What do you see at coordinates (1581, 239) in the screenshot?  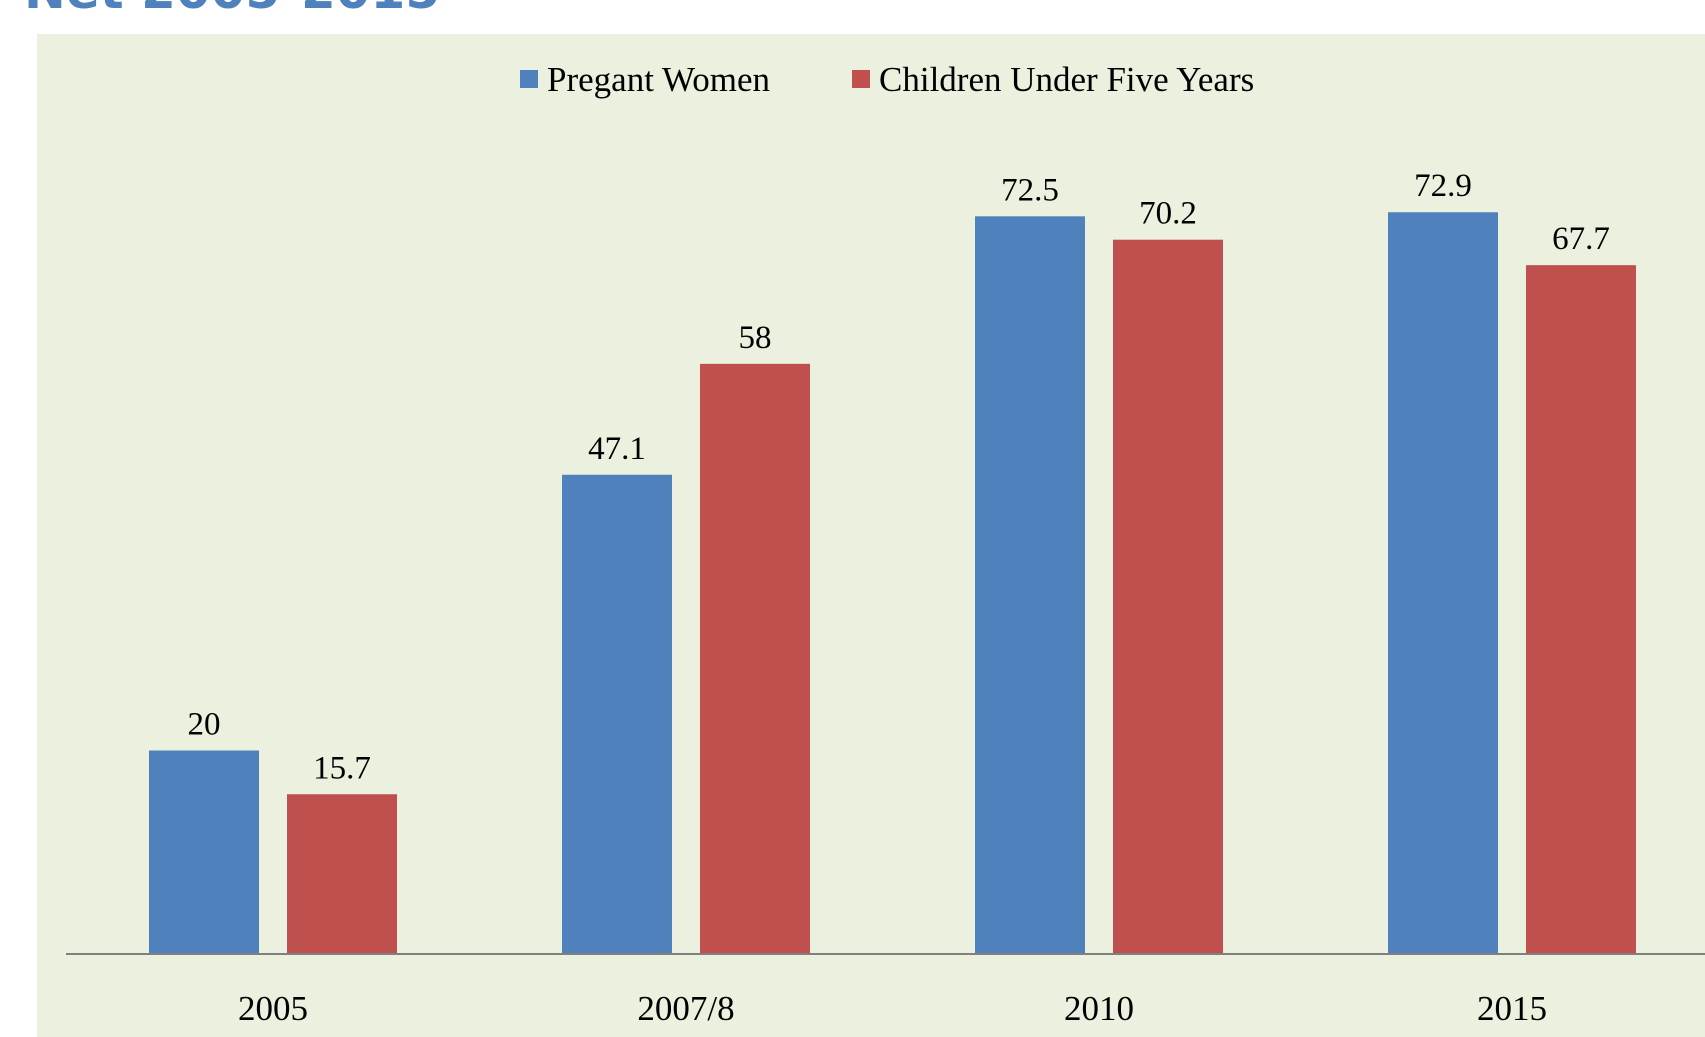 I see `data-label: 67.7` at bounding box center [1581, 239].